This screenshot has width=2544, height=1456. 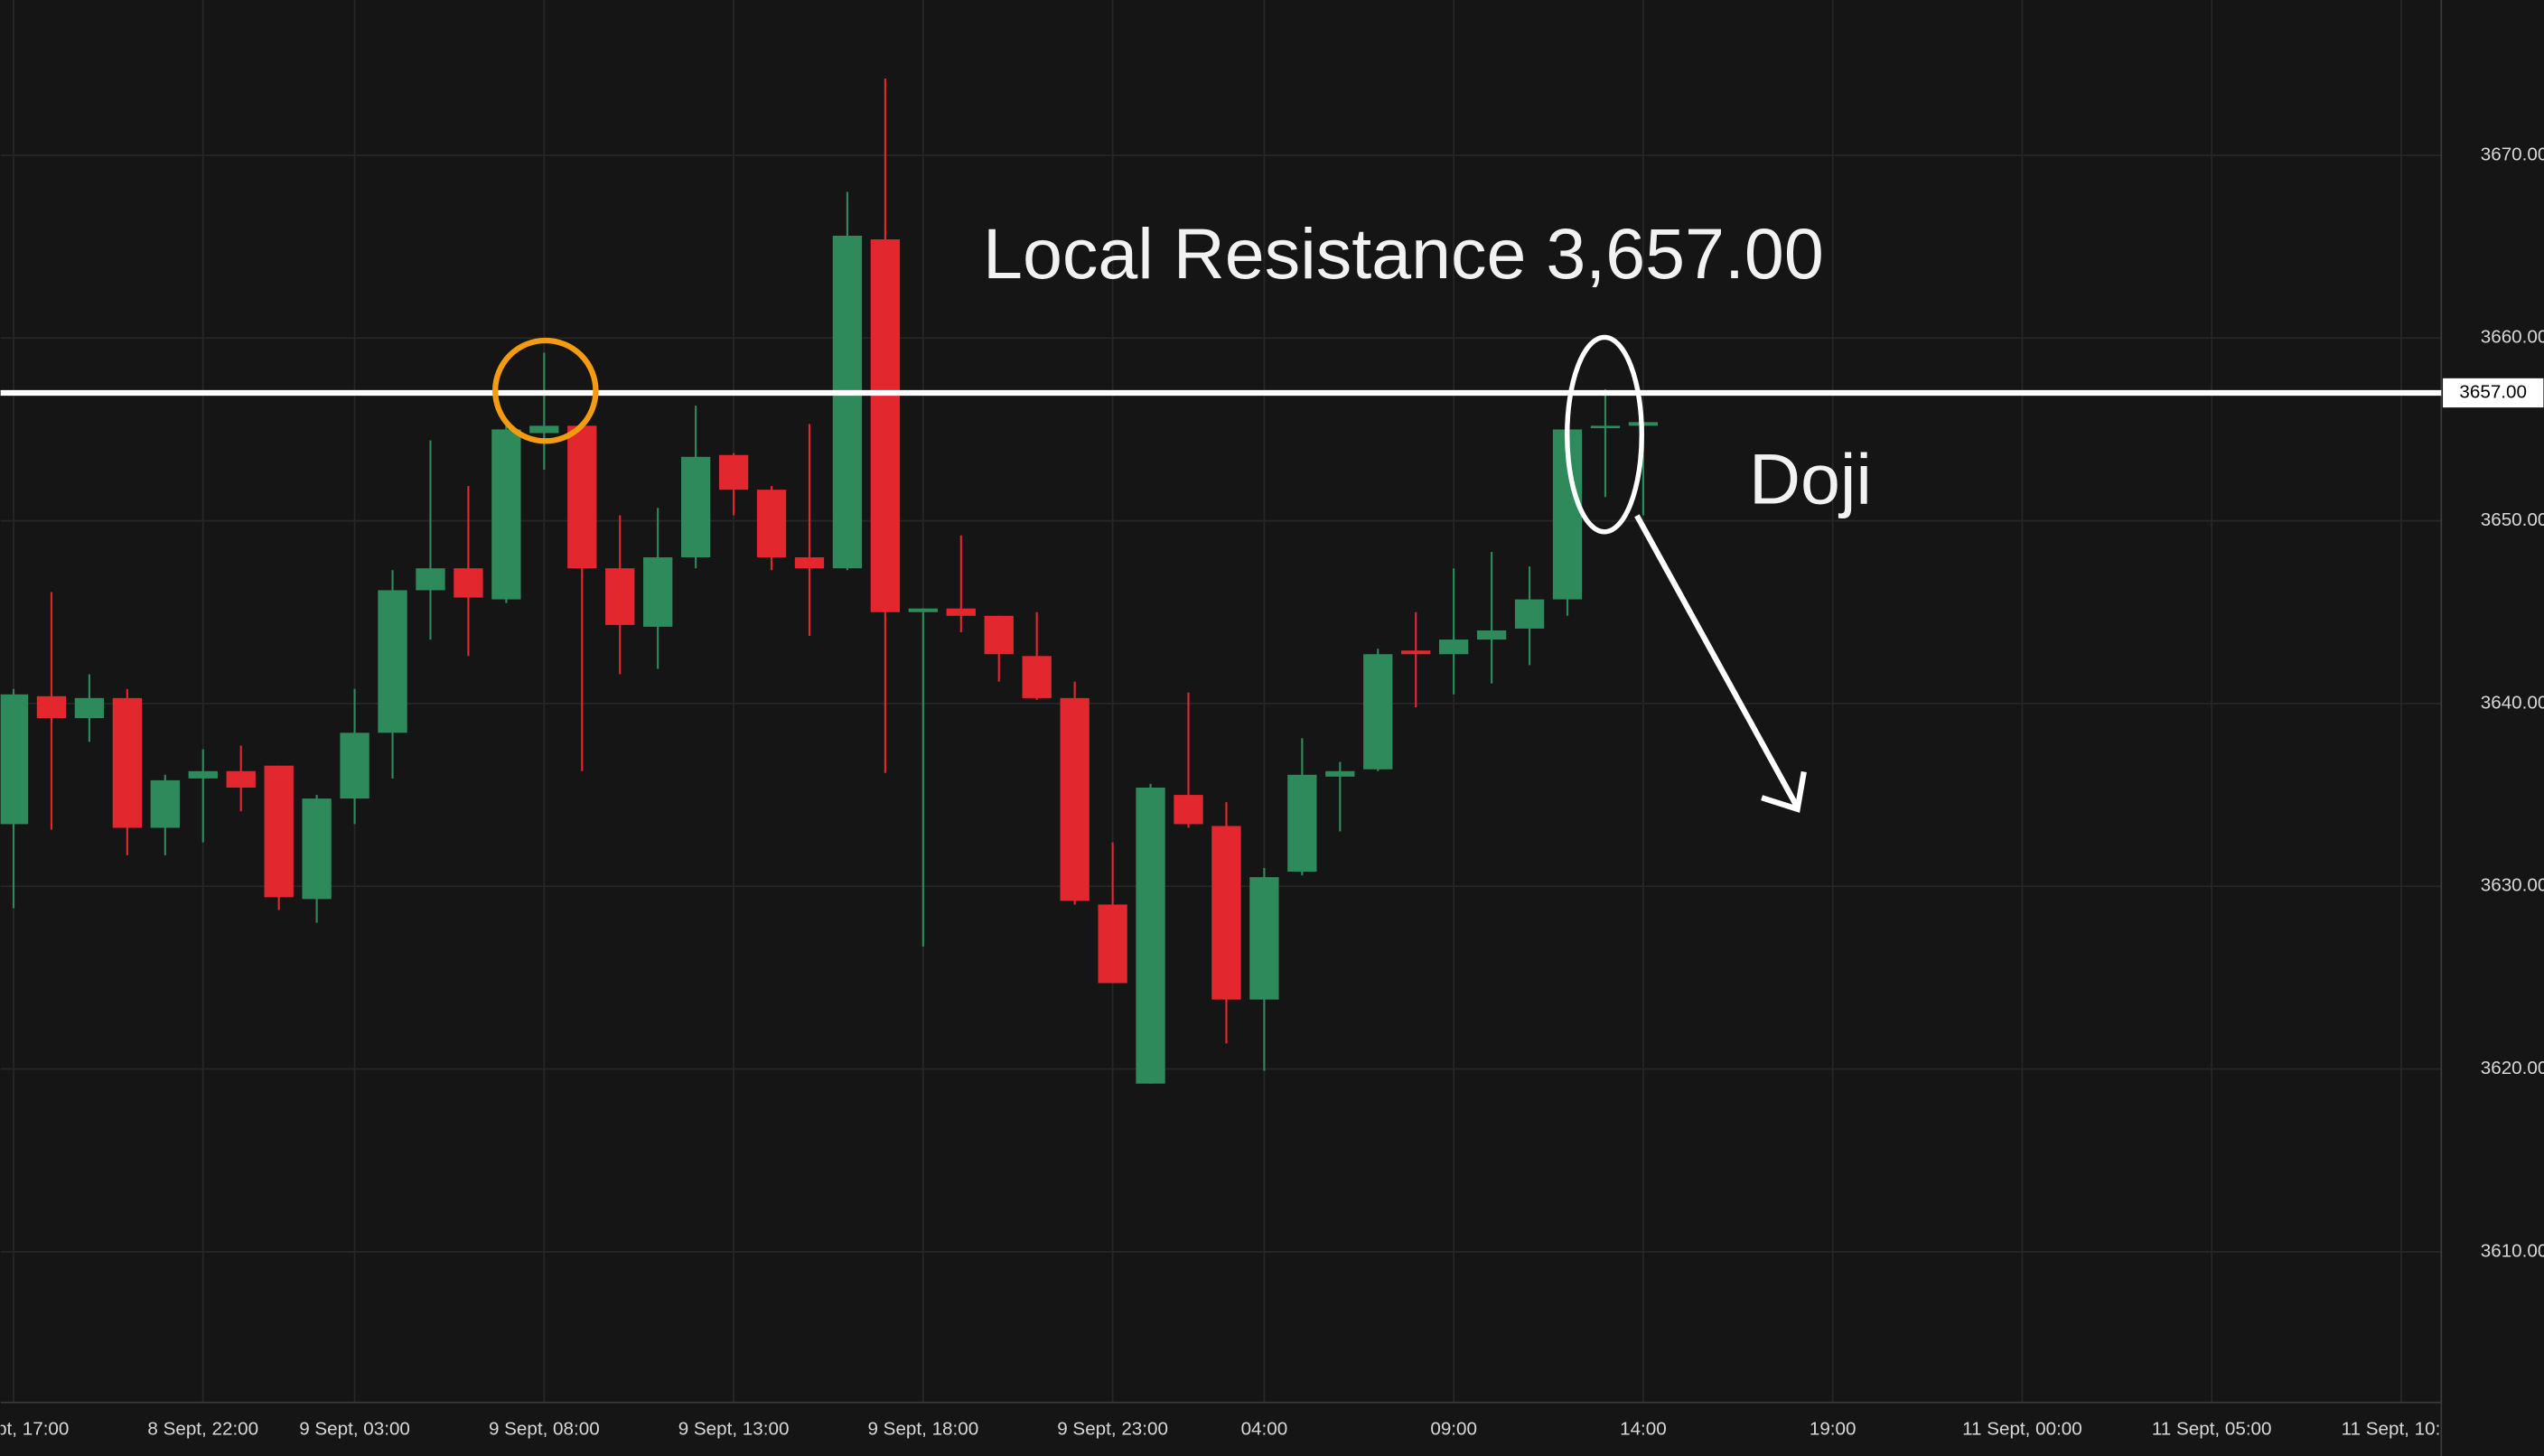 What do you see at coordinates (545, 390) in the screenshot?
I see `highlight-circle` at bounding box center [545, 390].